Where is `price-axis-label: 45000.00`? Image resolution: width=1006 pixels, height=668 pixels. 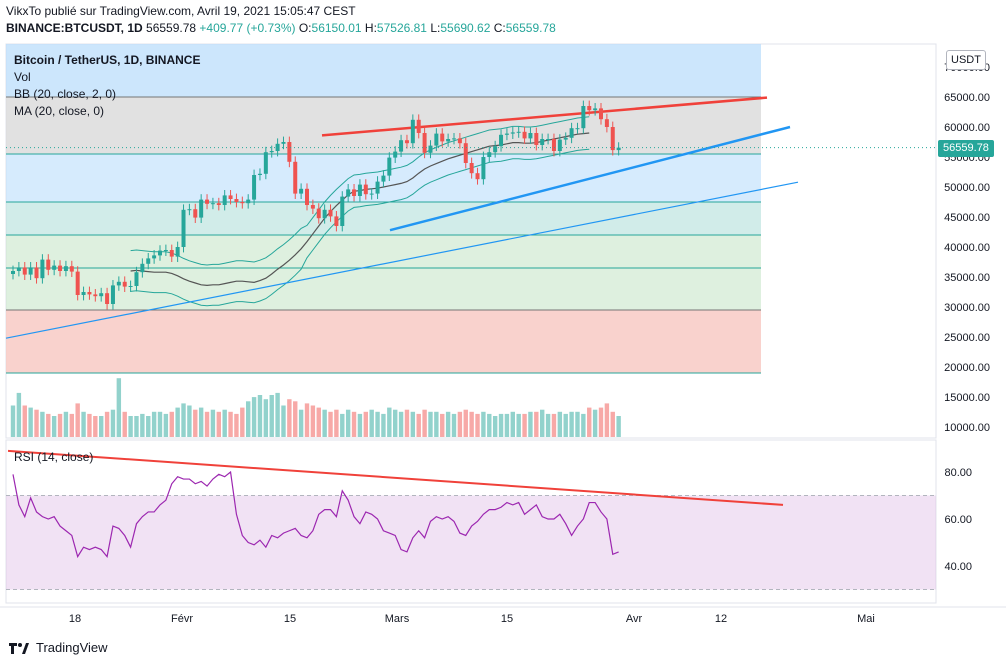
price-axis-label: 45000.00 is located at coordinates (967, 218).